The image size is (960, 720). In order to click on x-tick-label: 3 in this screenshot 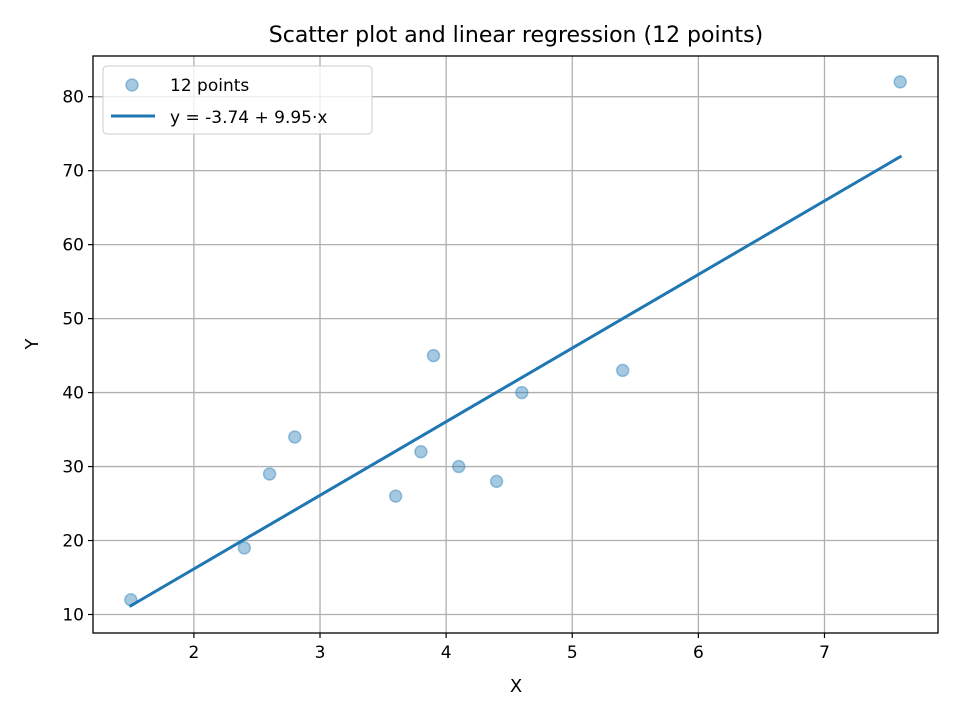, I will do `click(320, 653)`.